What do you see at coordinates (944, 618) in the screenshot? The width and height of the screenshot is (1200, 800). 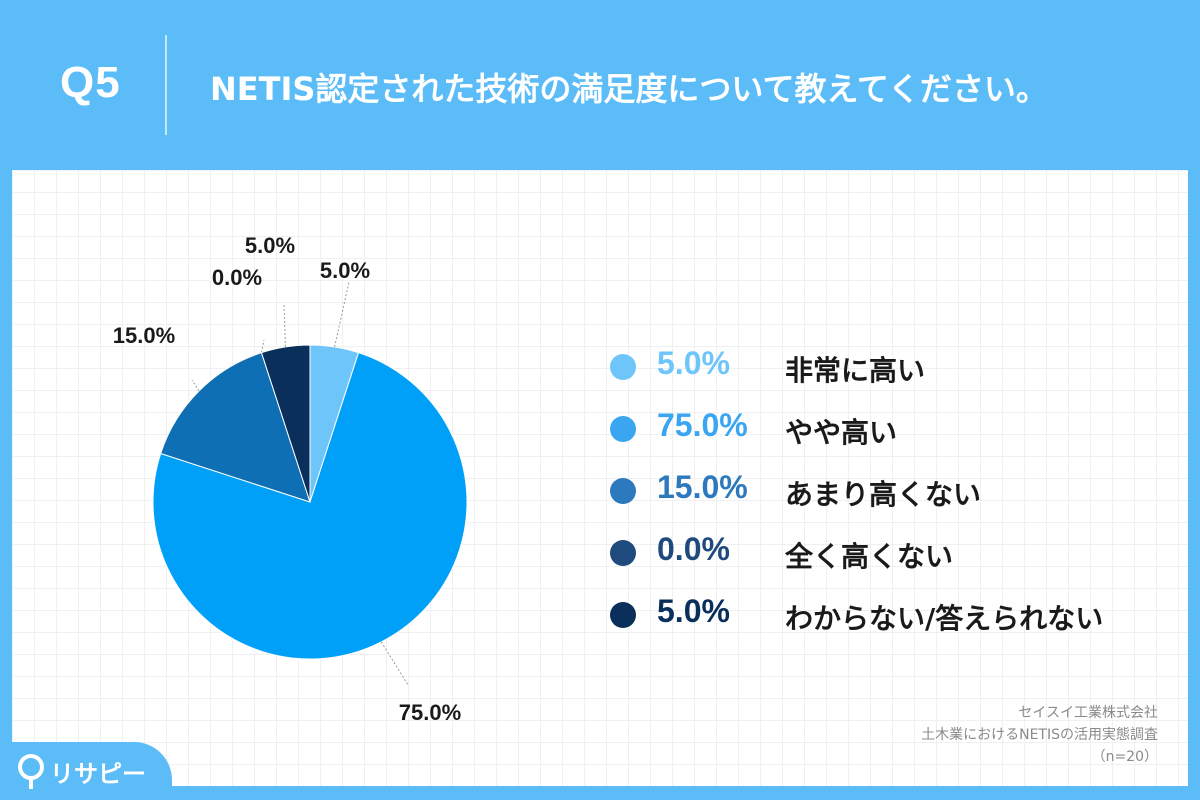 I see `legend-label: わからない/答えられない` at bounding box center [944, 618].